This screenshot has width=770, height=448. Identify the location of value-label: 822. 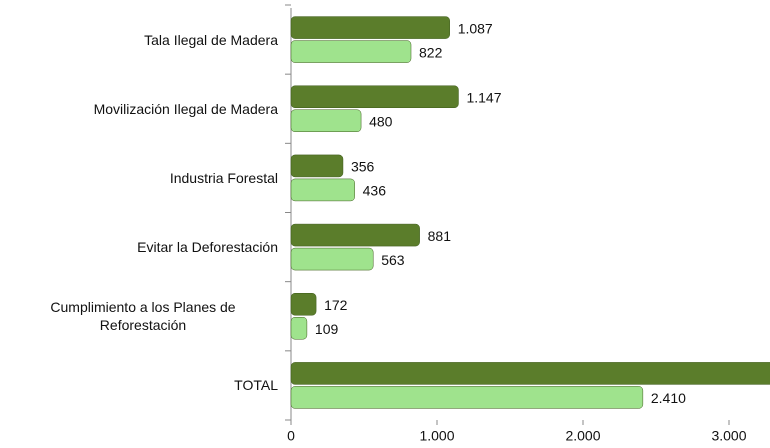
(431, 52).